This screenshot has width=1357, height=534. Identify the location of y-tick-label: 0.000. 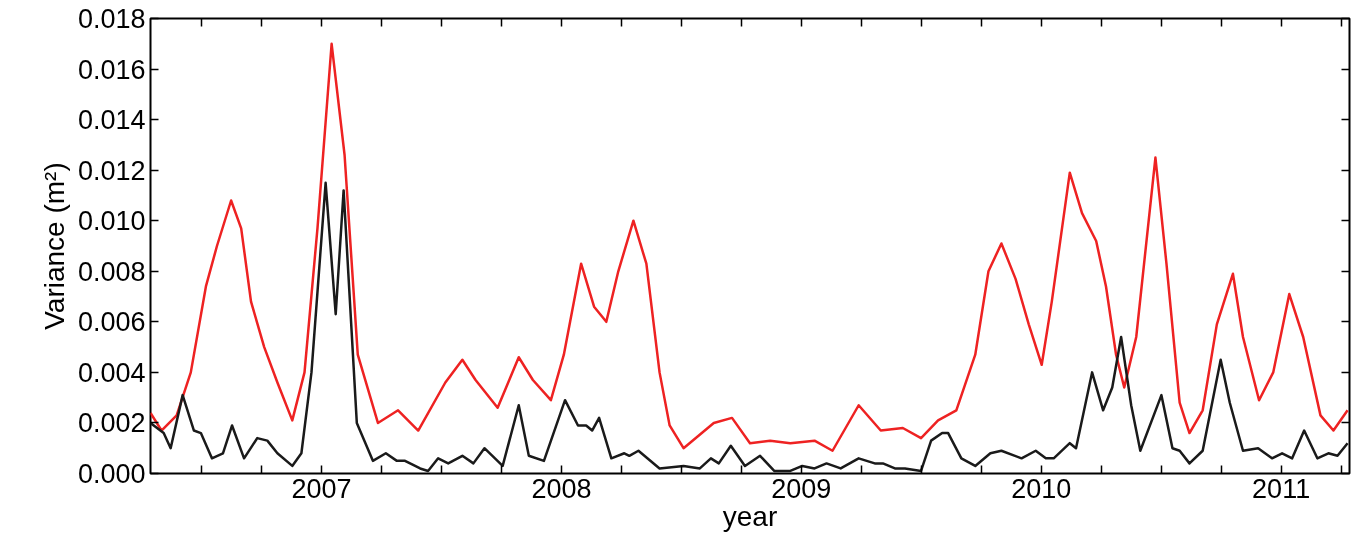
(111, 474).